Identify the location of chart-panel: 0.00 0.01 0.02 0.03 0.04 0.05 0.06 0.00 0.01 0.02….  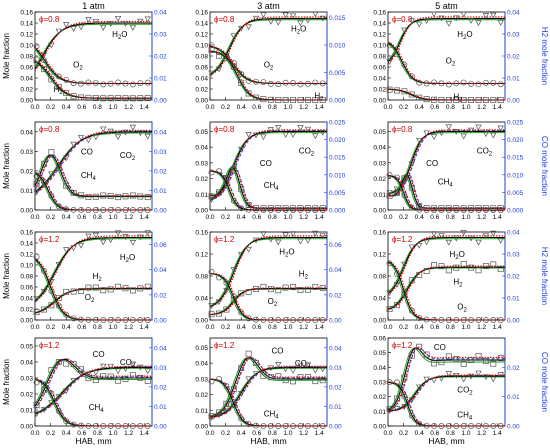
(446, 387).